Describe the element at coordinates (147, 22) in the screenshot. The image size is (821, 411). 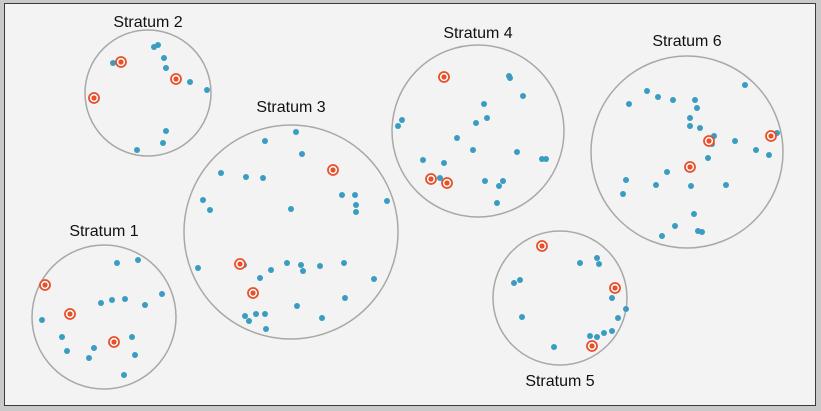
I see `stratum-2-label: Stratum 2` at that location.